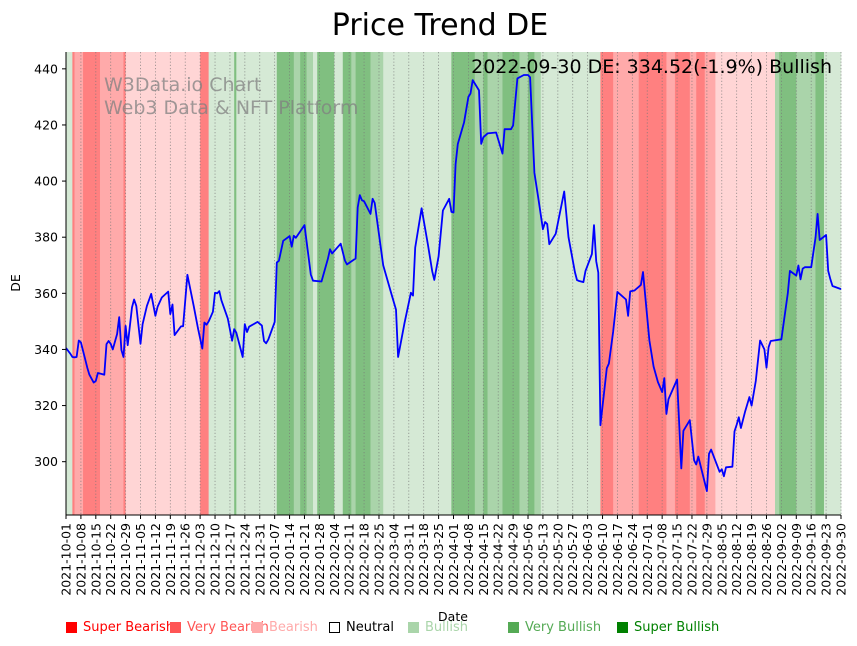 Image resolution: width=857 pixels, height=646 pixels. Describe the element at coordinates (235, 283) in the screenshot. I see `regime-band-very-bullish-mid` at that location.